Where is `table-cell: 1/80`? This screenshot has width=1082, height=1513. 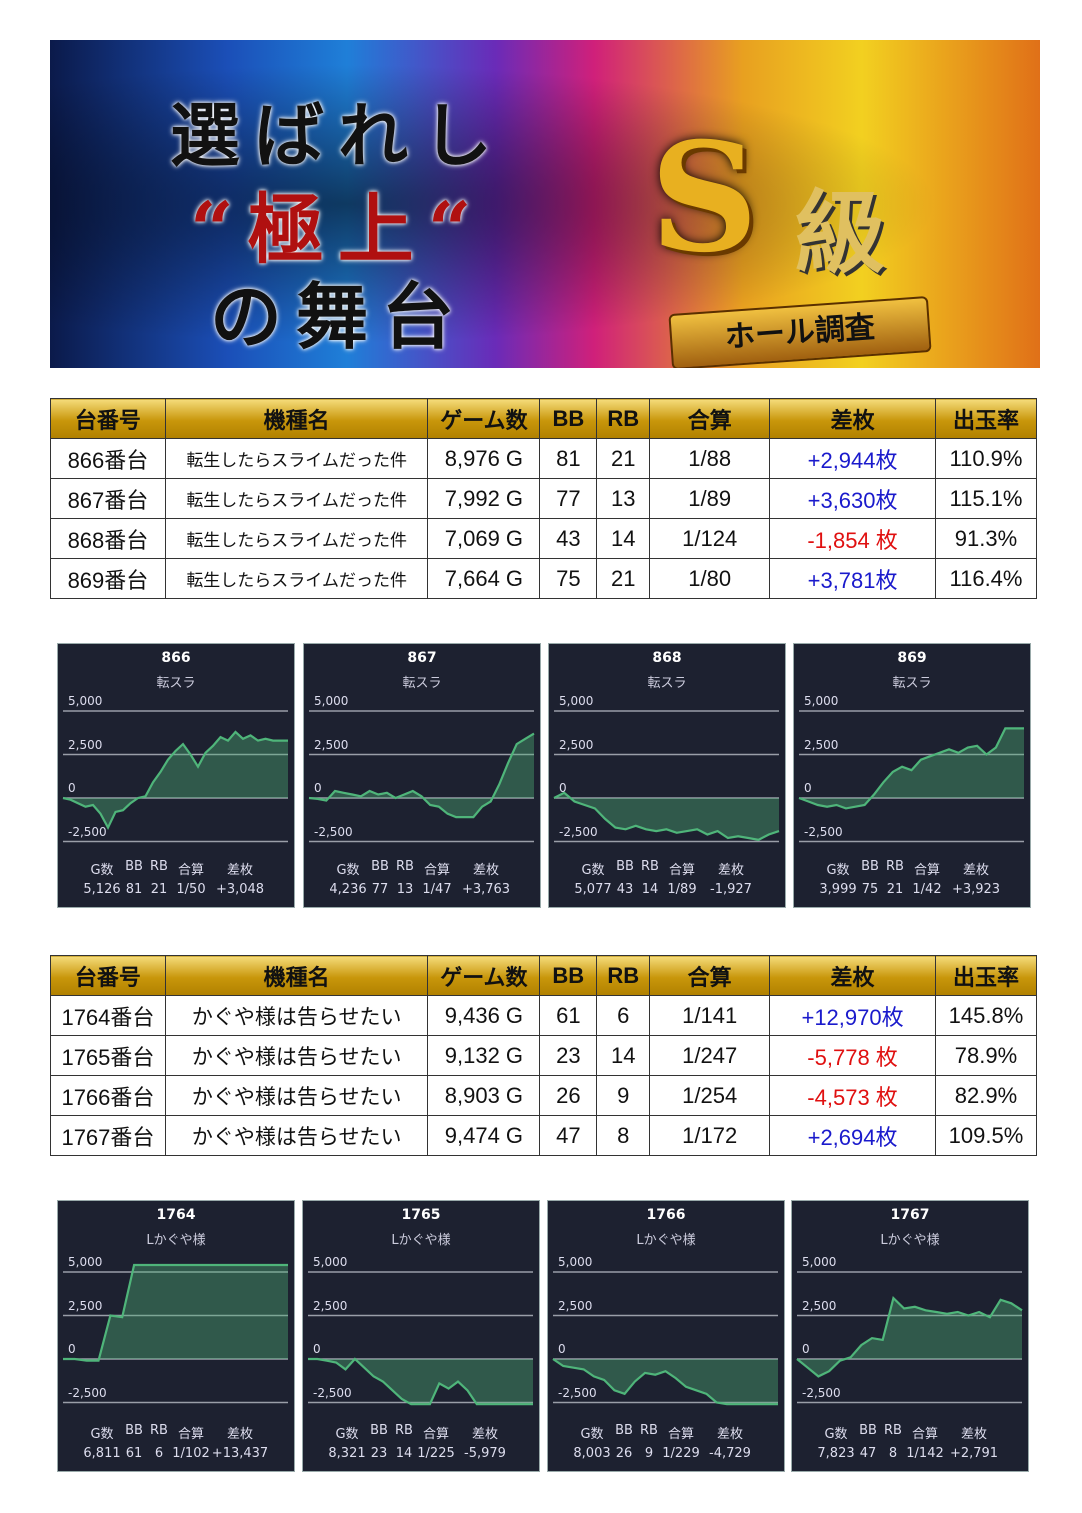 table-cell: 1/80 is located at coordinates (710, 578).